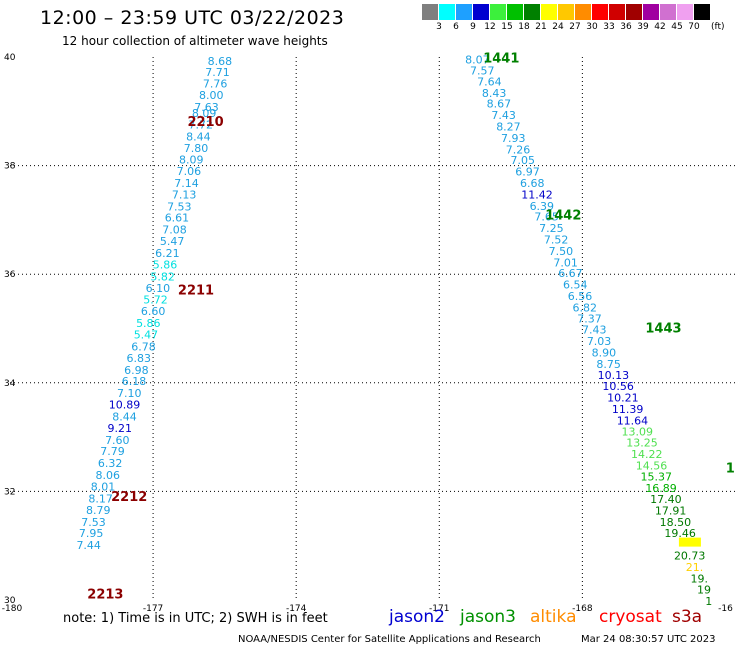 This screenshot has height=650, width=740. Describe the element at coordinates (10, 384) in the screenshot. I see `y-tick-label: 34` at that location.